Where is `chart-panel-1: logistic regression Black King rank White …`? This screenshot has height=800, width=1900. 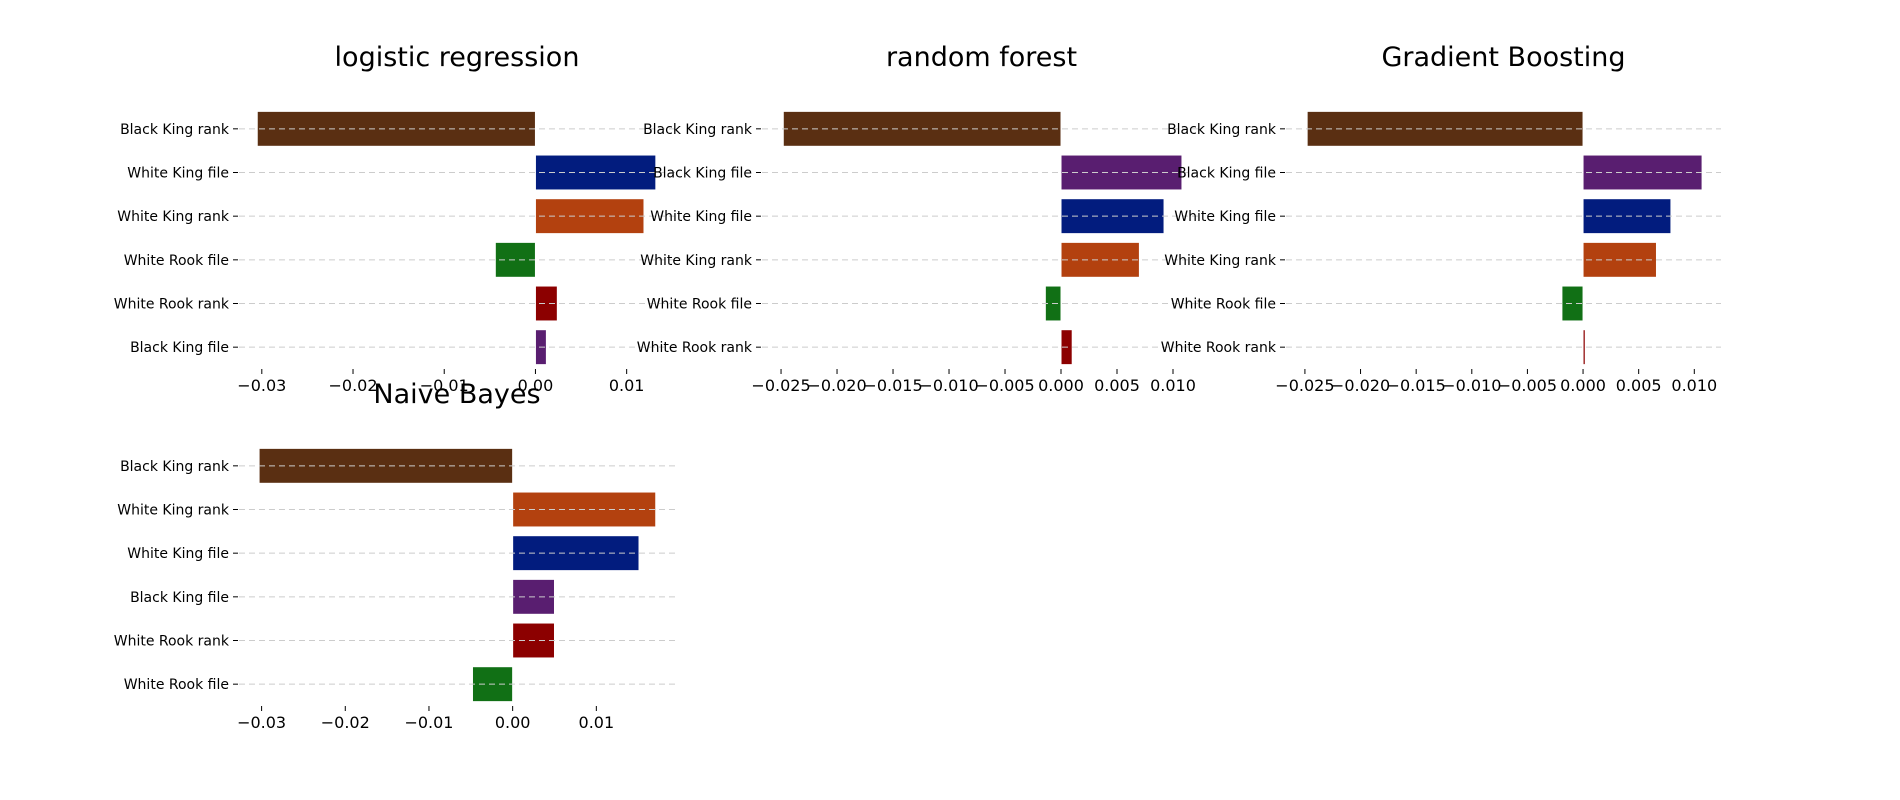 chart-panel-1: logistic regression Black King rank White … is located at coordinates (394, 218).